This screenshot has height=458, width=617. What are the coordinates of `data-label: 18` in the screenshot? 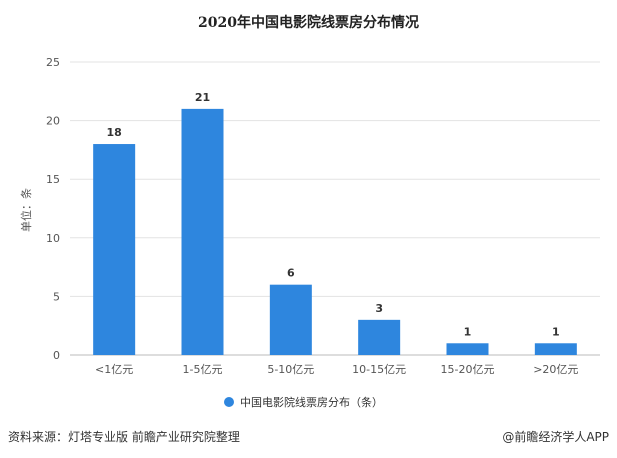 It's located at (114, 132).